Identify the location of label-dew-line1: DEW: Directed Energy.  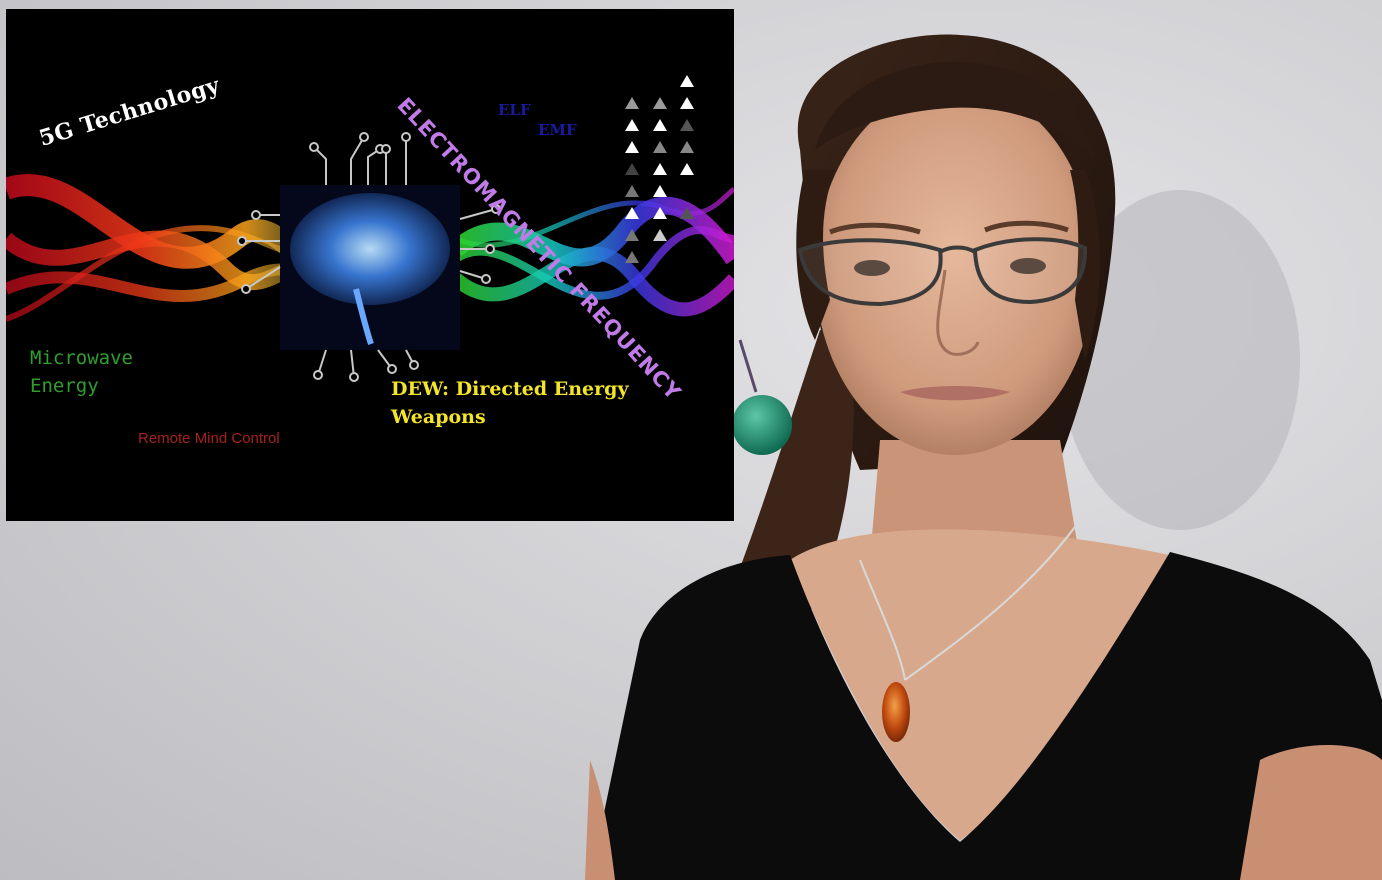
(510, 389).